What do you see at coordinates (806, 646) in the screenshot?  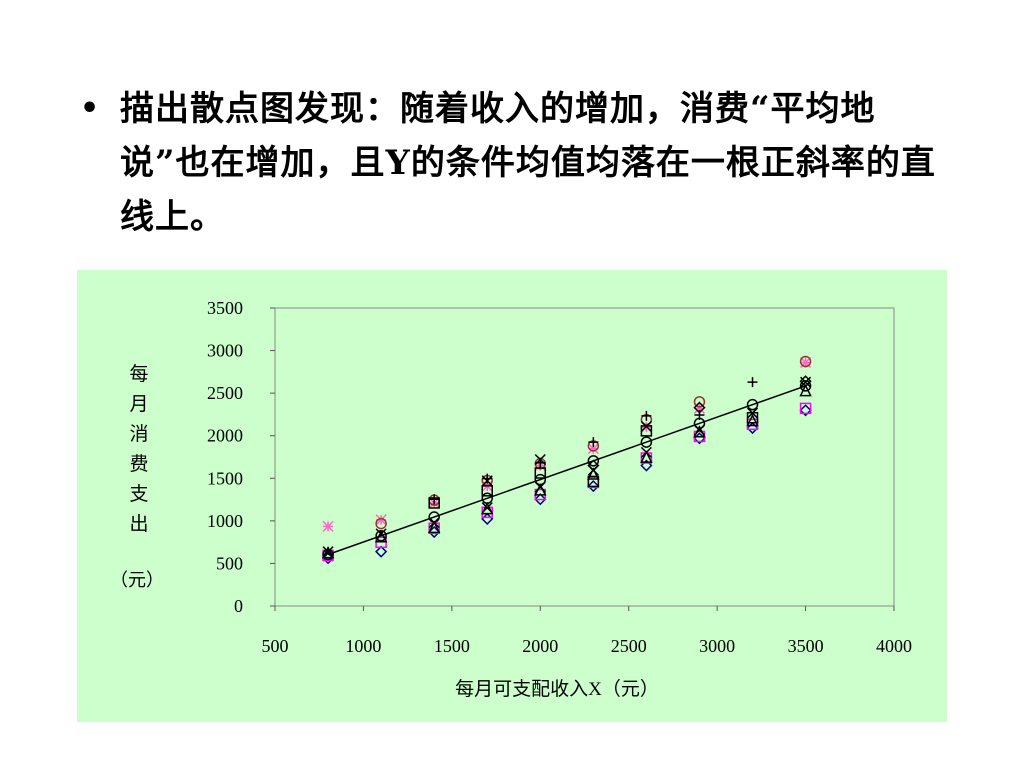 I see `x-tick-label: 3500` at bounding box center [806, 646].